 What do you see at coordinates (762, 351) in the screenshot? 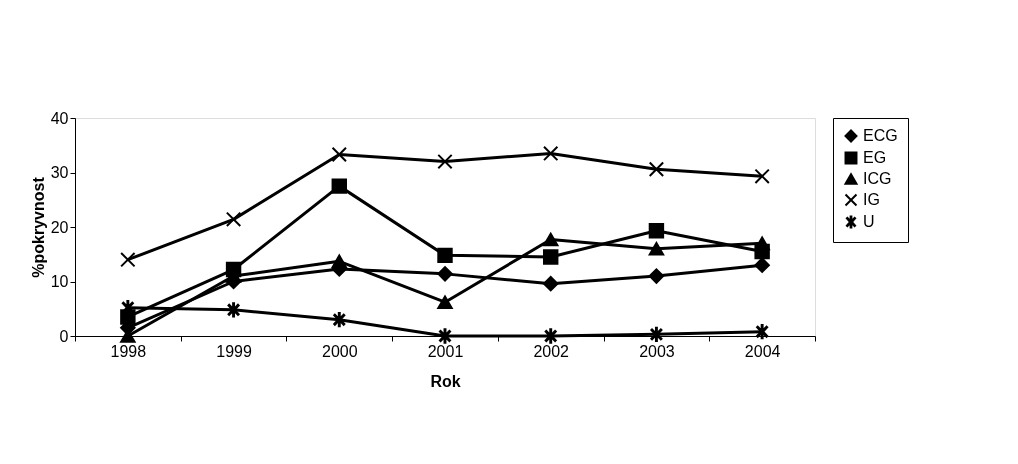
I see `x-tick-label: 2004` at bounding box center [762, 351].